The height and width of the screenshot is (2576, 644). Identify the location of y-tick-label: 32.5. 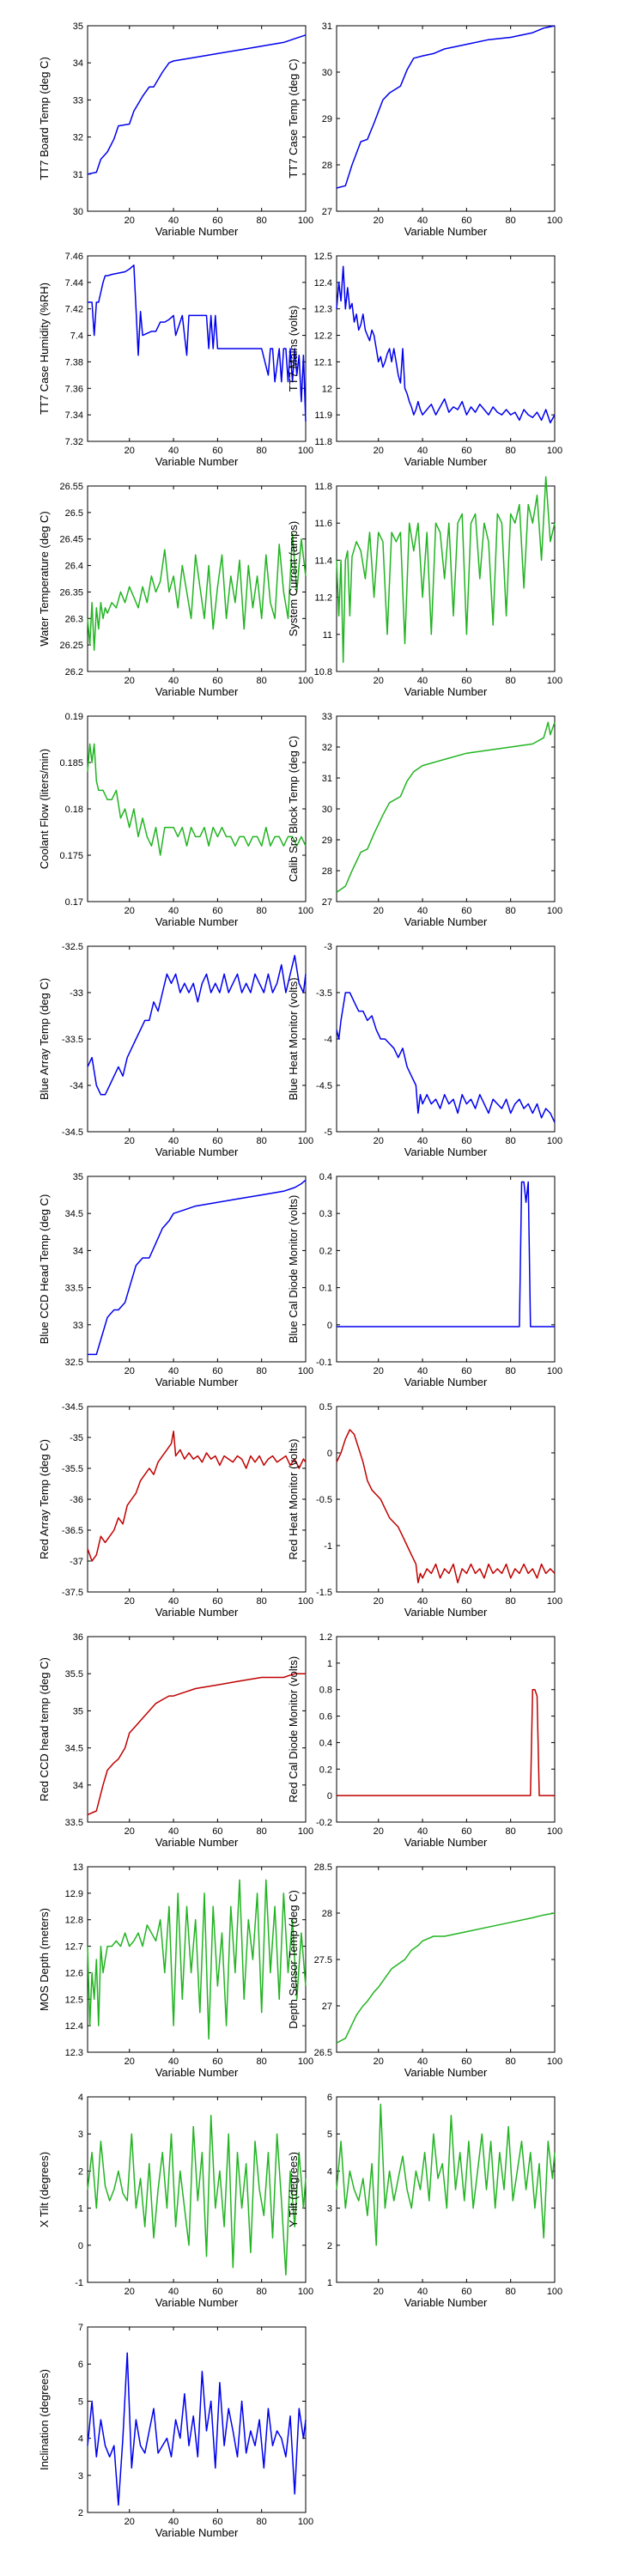
(74, 1363).